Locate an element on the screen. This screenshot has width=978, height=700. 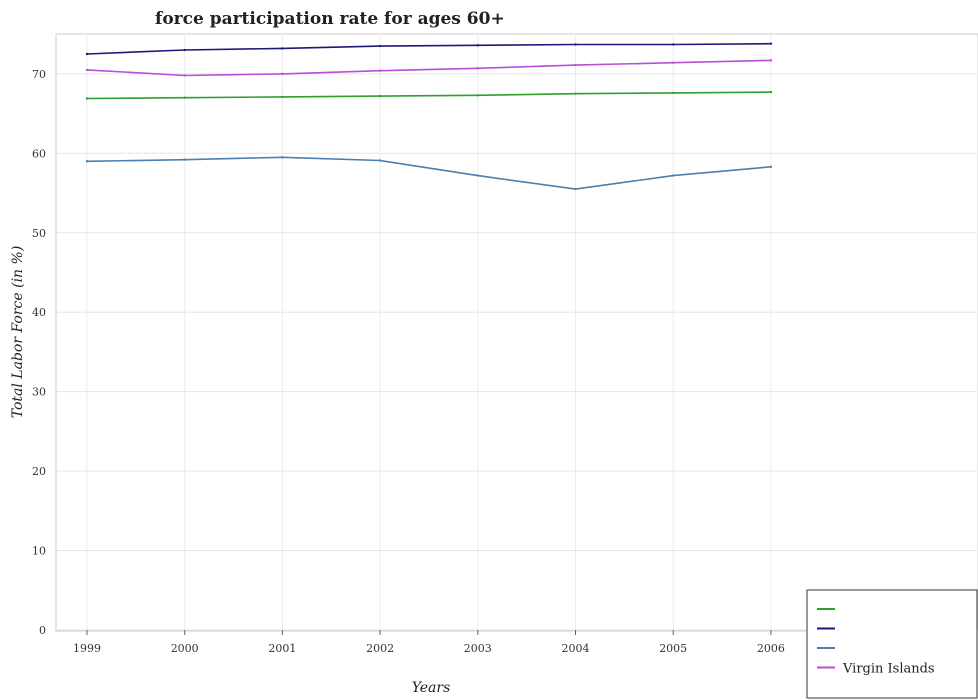
y-tick-label: 50 is located at coordinates (39, 233).